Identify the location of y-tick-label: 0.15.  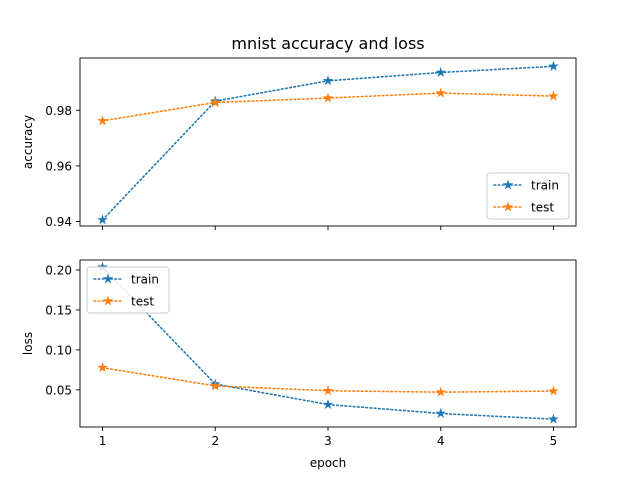
(58, 310).